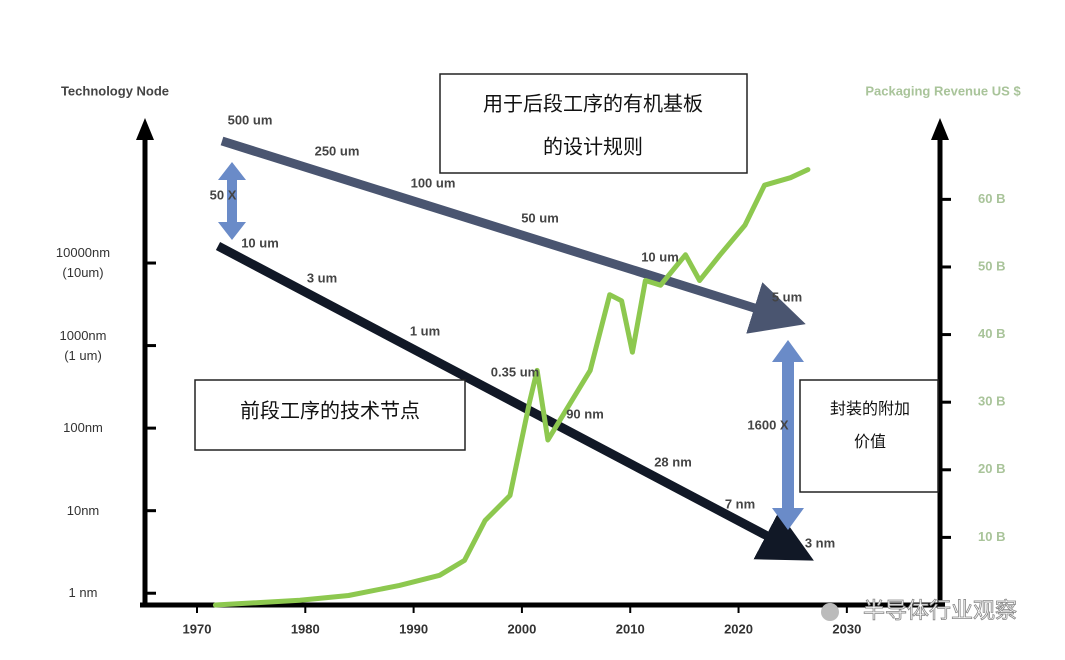 The height and width of the screenshot is (660, 1065). Describe the element at coordinates (991, 265) in the screenshot. I see `y2-tick-label: 50 B` at that location.